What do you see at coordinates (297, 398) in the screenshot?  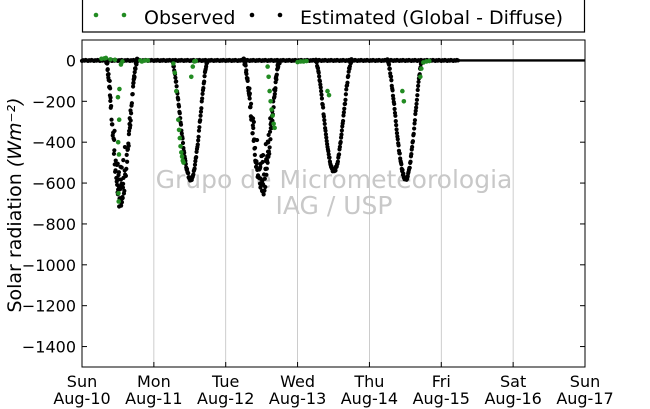 I see `x-tick-label-date: Aug-13` at bounding box center [297, 398].